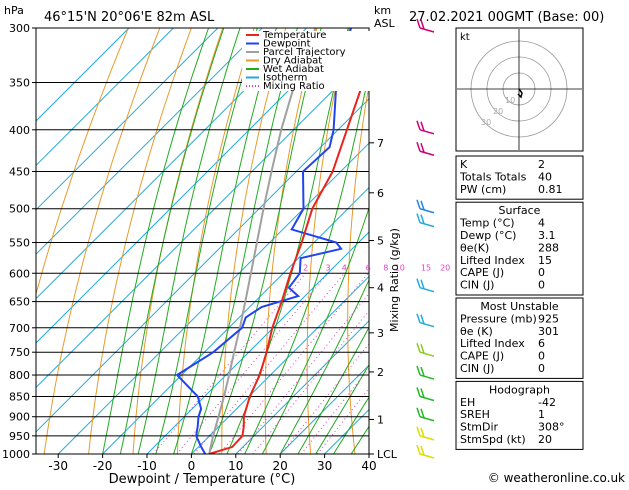  Describe the element at coordinates (103, 466) in the screenshot. I see `temperature-tick-label: -20` at that location.